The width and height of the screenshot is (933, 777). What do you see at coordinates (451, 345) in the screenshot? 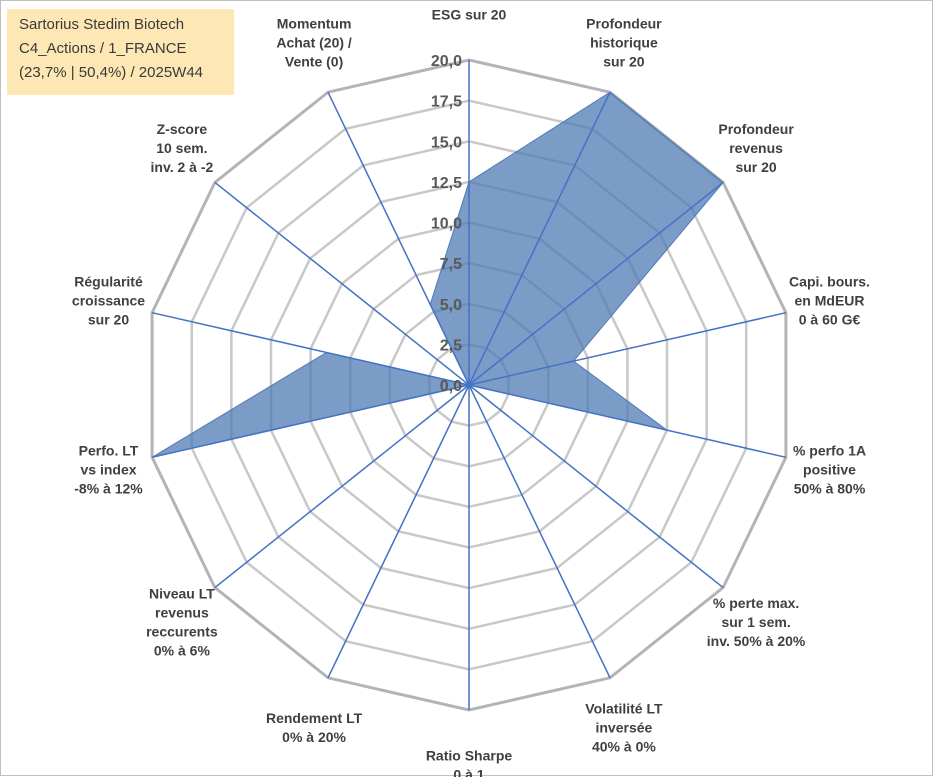
I see `tick-label: 2,5` at bounding box center [451, 345].